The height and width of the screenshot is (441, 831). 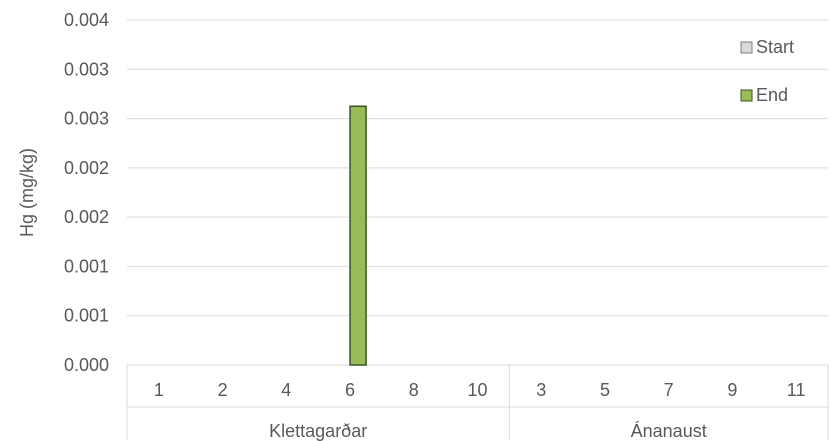 What do you see at coordinates (669, 431) in the screenshot?
I see `group-label: Ánanaust` at bounding box center [669, 431].